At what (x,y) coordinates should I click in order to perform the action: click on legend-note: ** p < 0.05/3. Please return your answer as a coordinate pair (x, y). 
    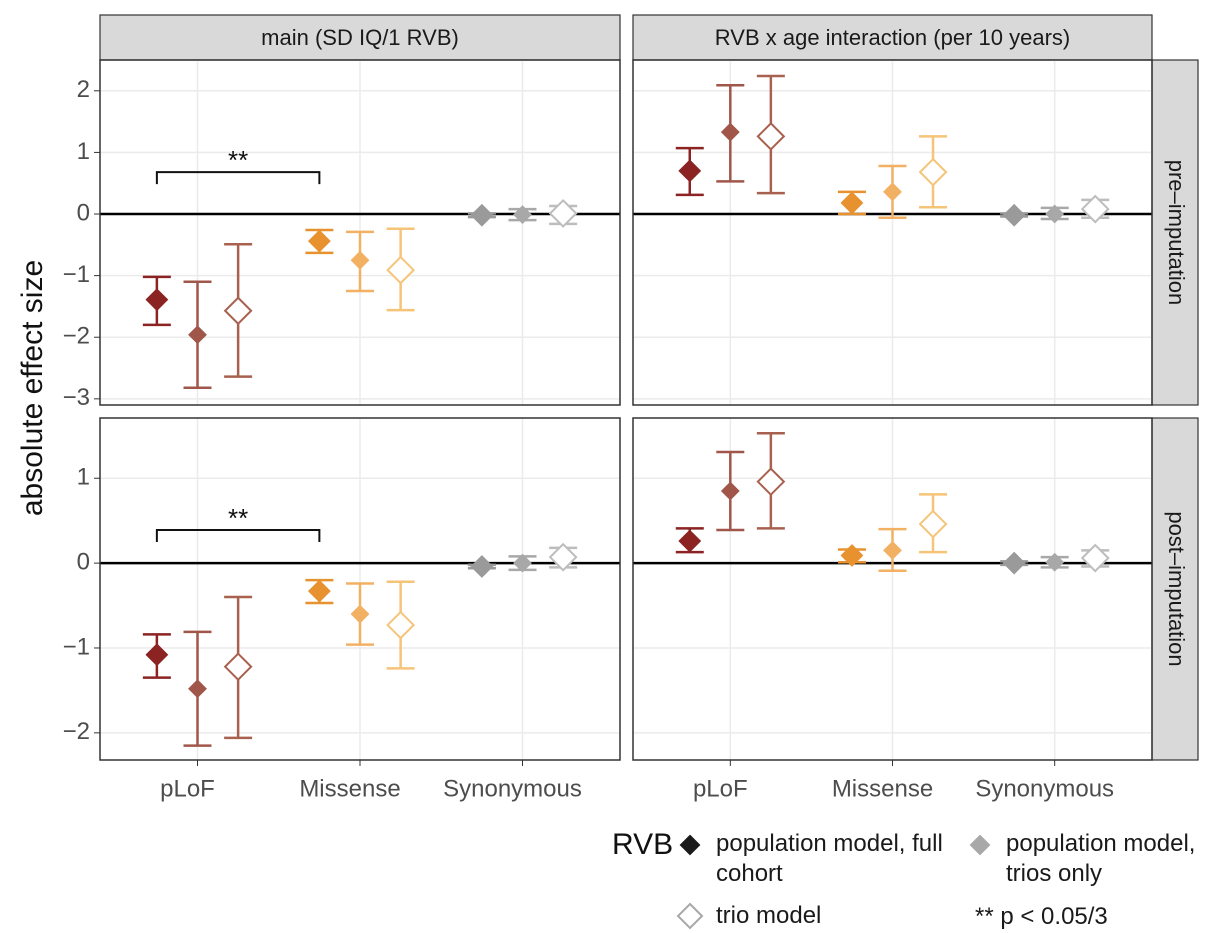
    Looking at the image, I should click on (1041, 916).